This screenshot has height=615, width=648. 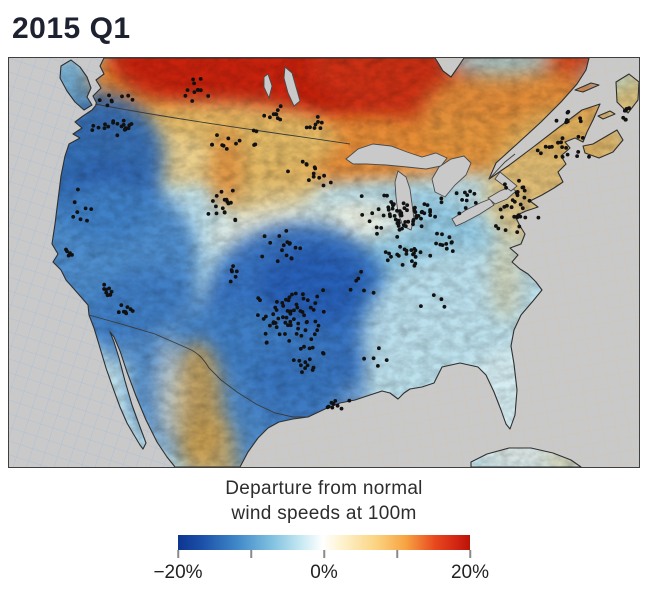 I want to click on colorbar-ticks, so click(x=324, y=554).